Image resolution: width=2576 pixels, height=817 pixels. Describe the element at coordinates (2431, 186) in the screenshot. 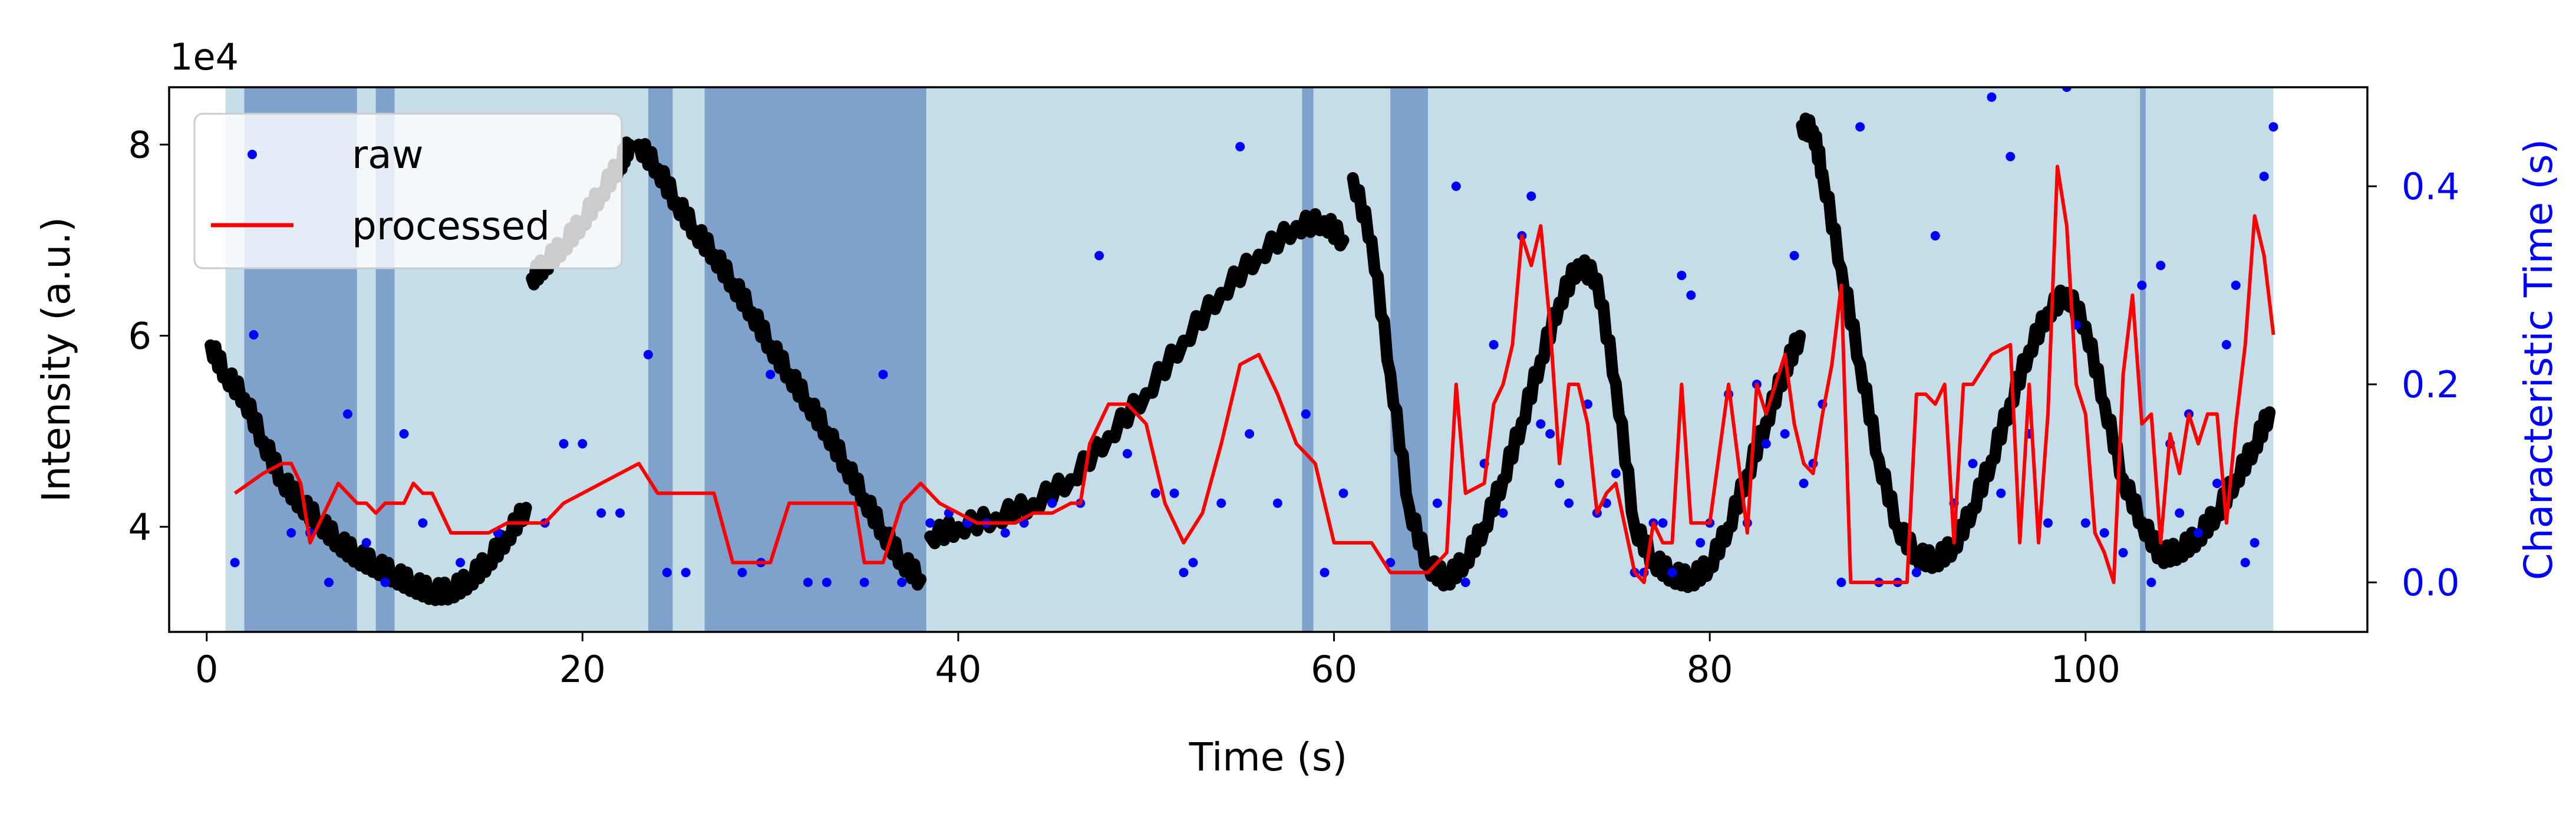

I see `y-right-tick-label: 0.4` at that location.